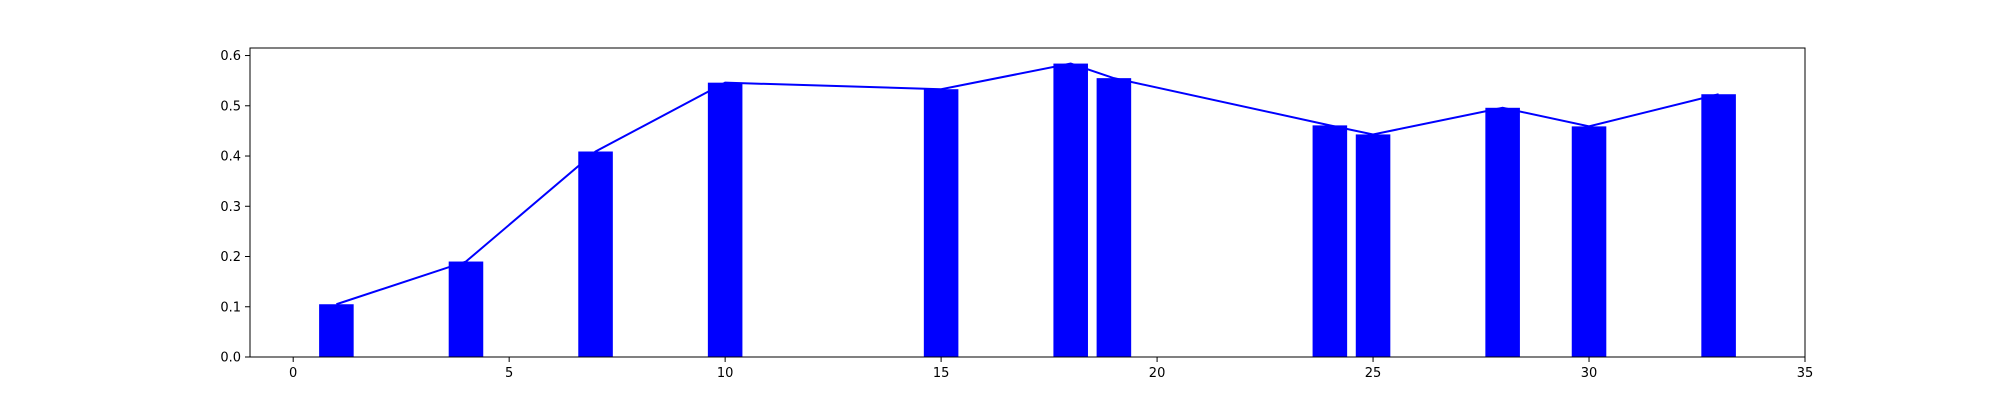 This screenshot has height=400, width=2000. What do you see at coordinates (941, 373) in the screenshot?
I see `x-tick-label: 15` at bounding box center [941, 373].